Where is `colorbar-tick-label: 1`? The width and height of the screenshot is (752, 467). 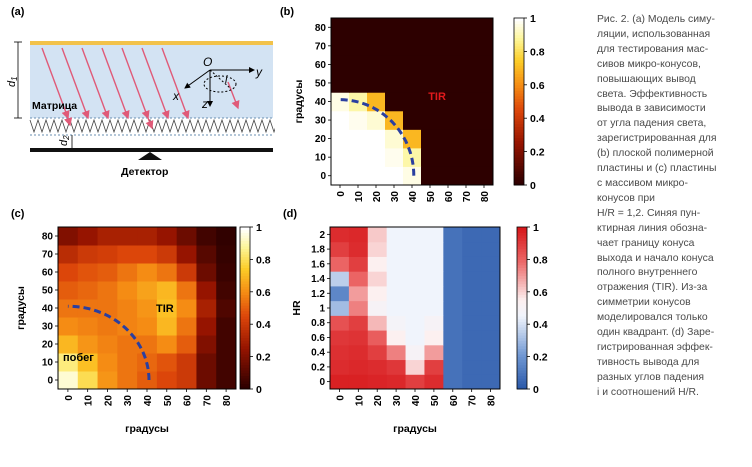 colorbar-tick-label: 1 is located at coordinates (533, 19).